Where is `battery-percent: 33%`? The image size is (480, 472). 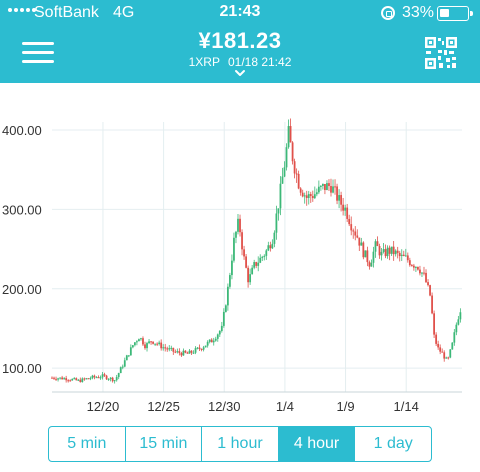
battery-percent: 33% is located at coordinates (418, 12).